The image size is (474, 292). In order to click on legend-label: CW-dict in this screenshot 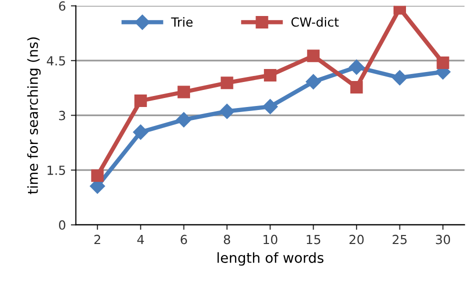, I will do `click(315, 22)`.